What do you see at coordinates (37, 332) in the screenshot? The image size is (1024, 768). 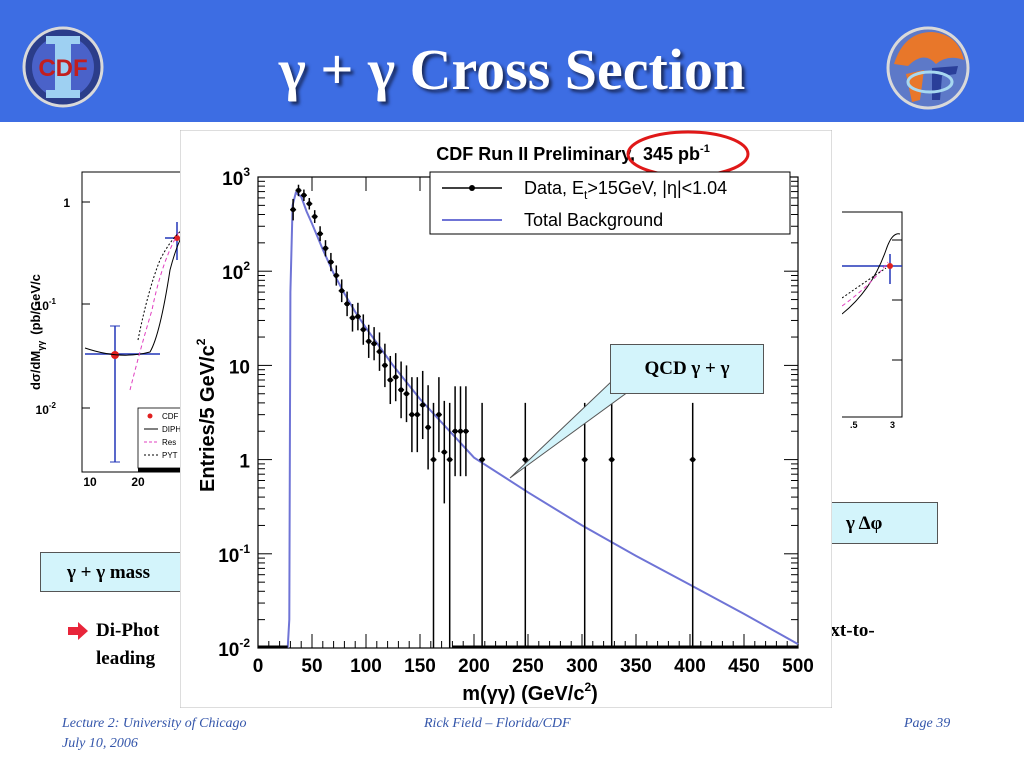 I see `left-plot-ylabel: dσ/dMγγ(pb/GeV/c` at bounding box center [37, 332].